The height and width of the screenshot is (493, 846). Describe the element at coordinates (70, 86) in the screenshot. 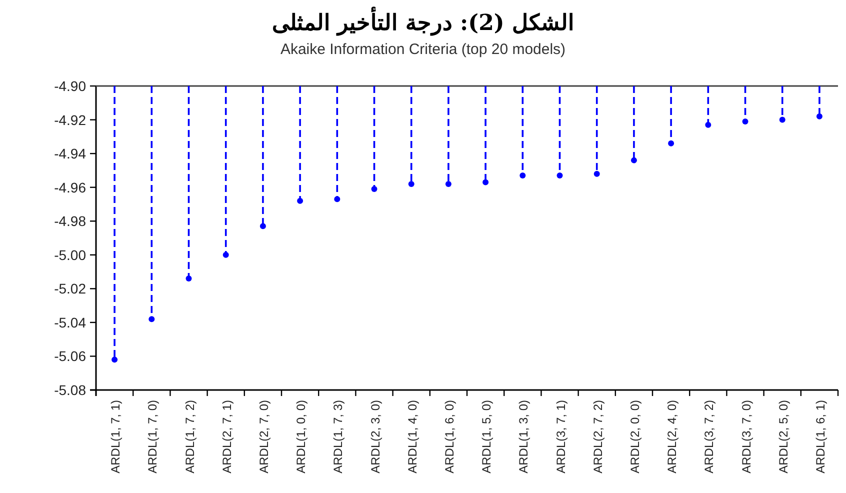

I see `y-tick-label: -4.90` at that location.